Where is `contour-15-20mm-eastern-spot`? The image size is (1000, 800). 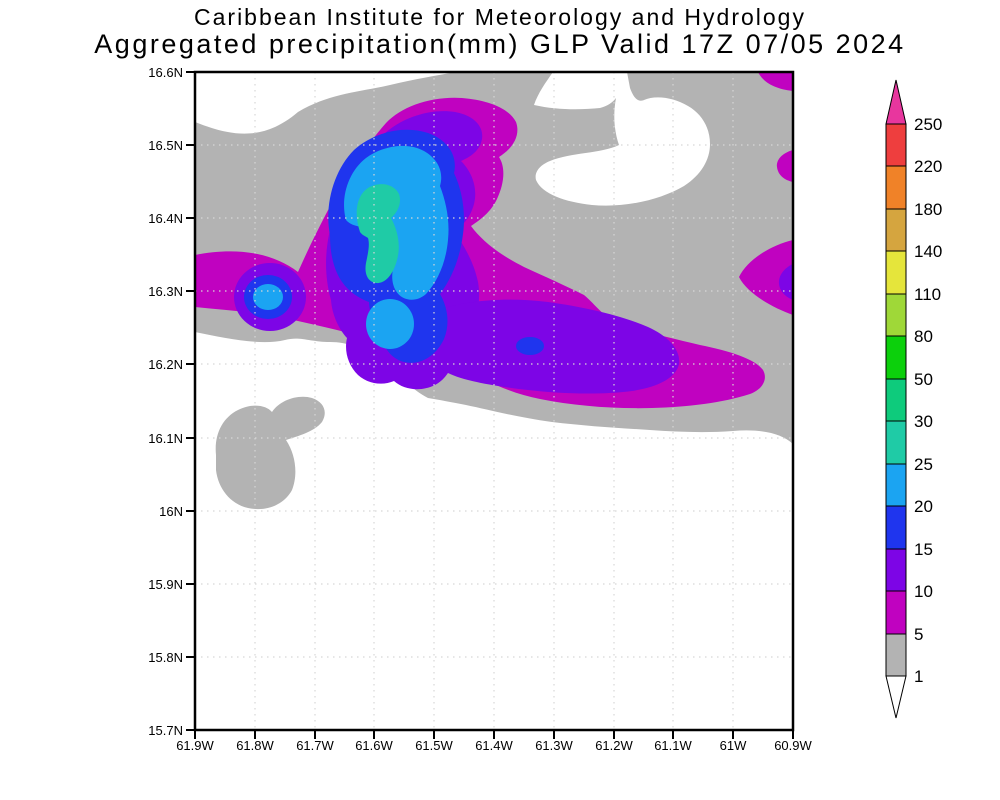
contour-15-20mm-eastern-spot is located at coordinates (530, 346).